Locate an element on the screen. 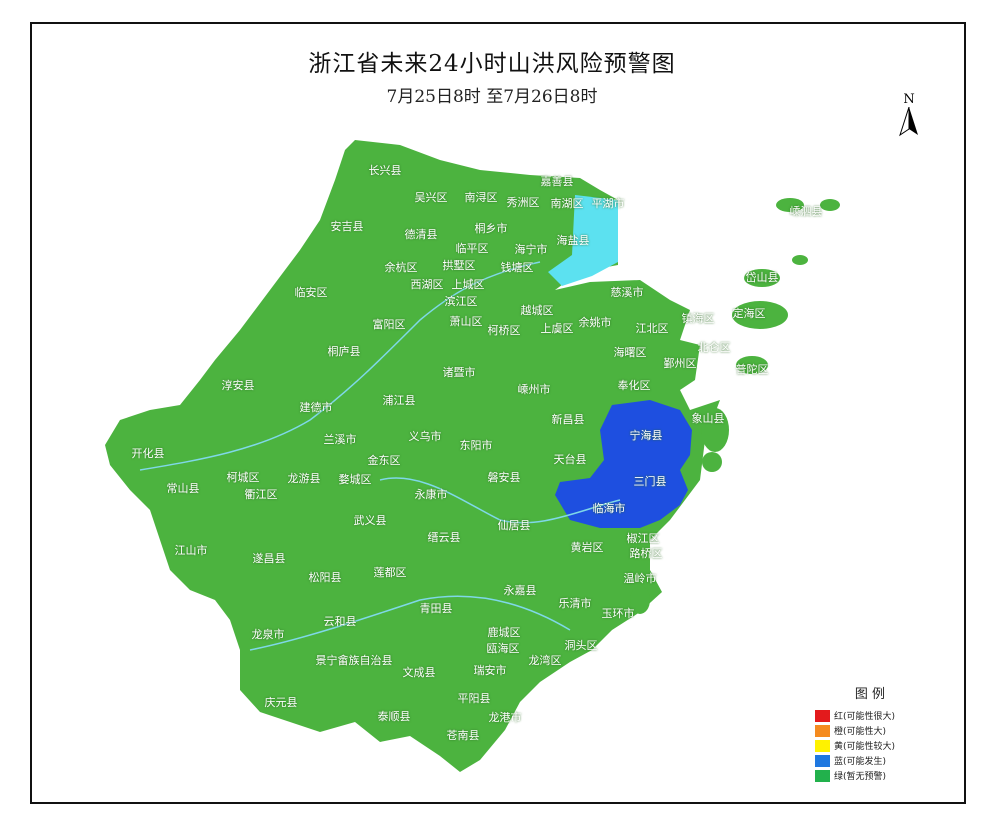 The height and width of the screenshot is (825, 984). region-label: 临海市 is located at coordinates (609, 508).